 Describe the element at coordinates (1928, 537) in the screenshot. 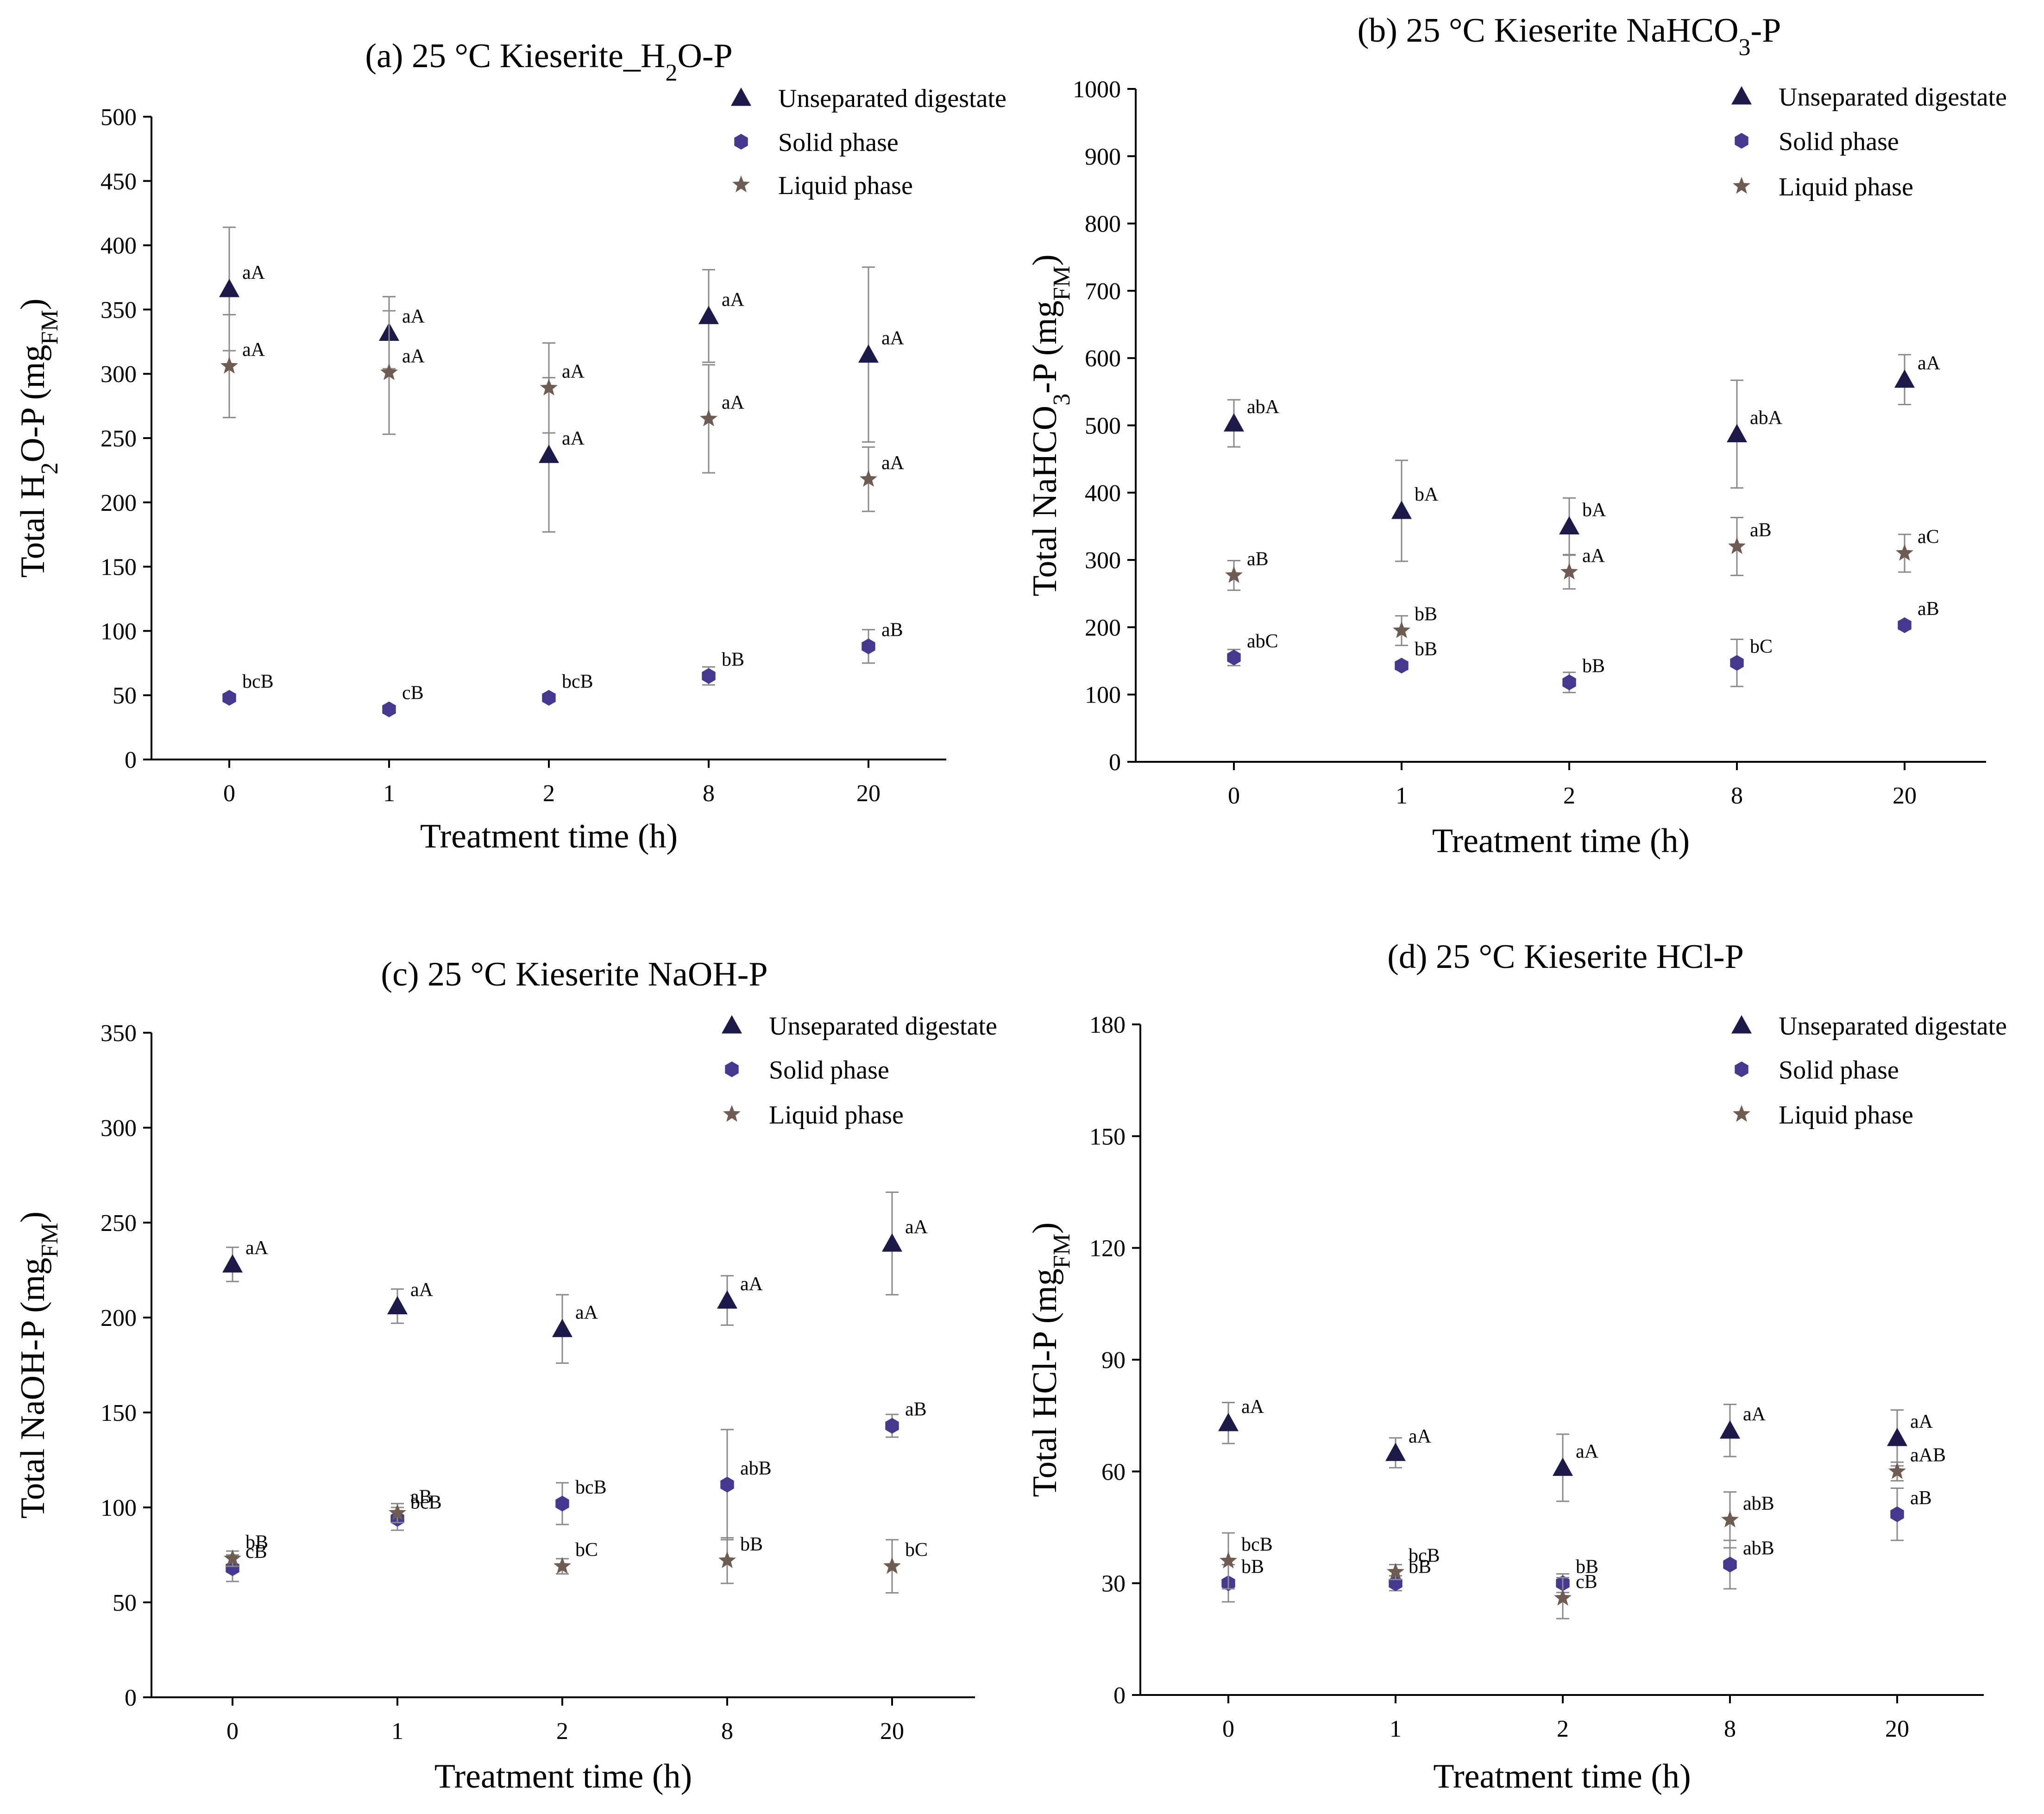

I see `significance-label: aC` at that location.